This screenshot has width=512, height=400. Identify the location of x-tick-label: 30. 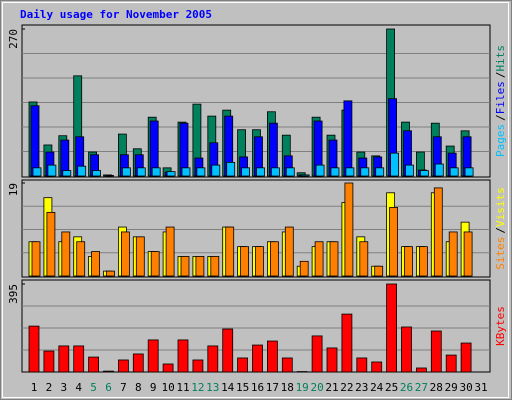
(465, 387).